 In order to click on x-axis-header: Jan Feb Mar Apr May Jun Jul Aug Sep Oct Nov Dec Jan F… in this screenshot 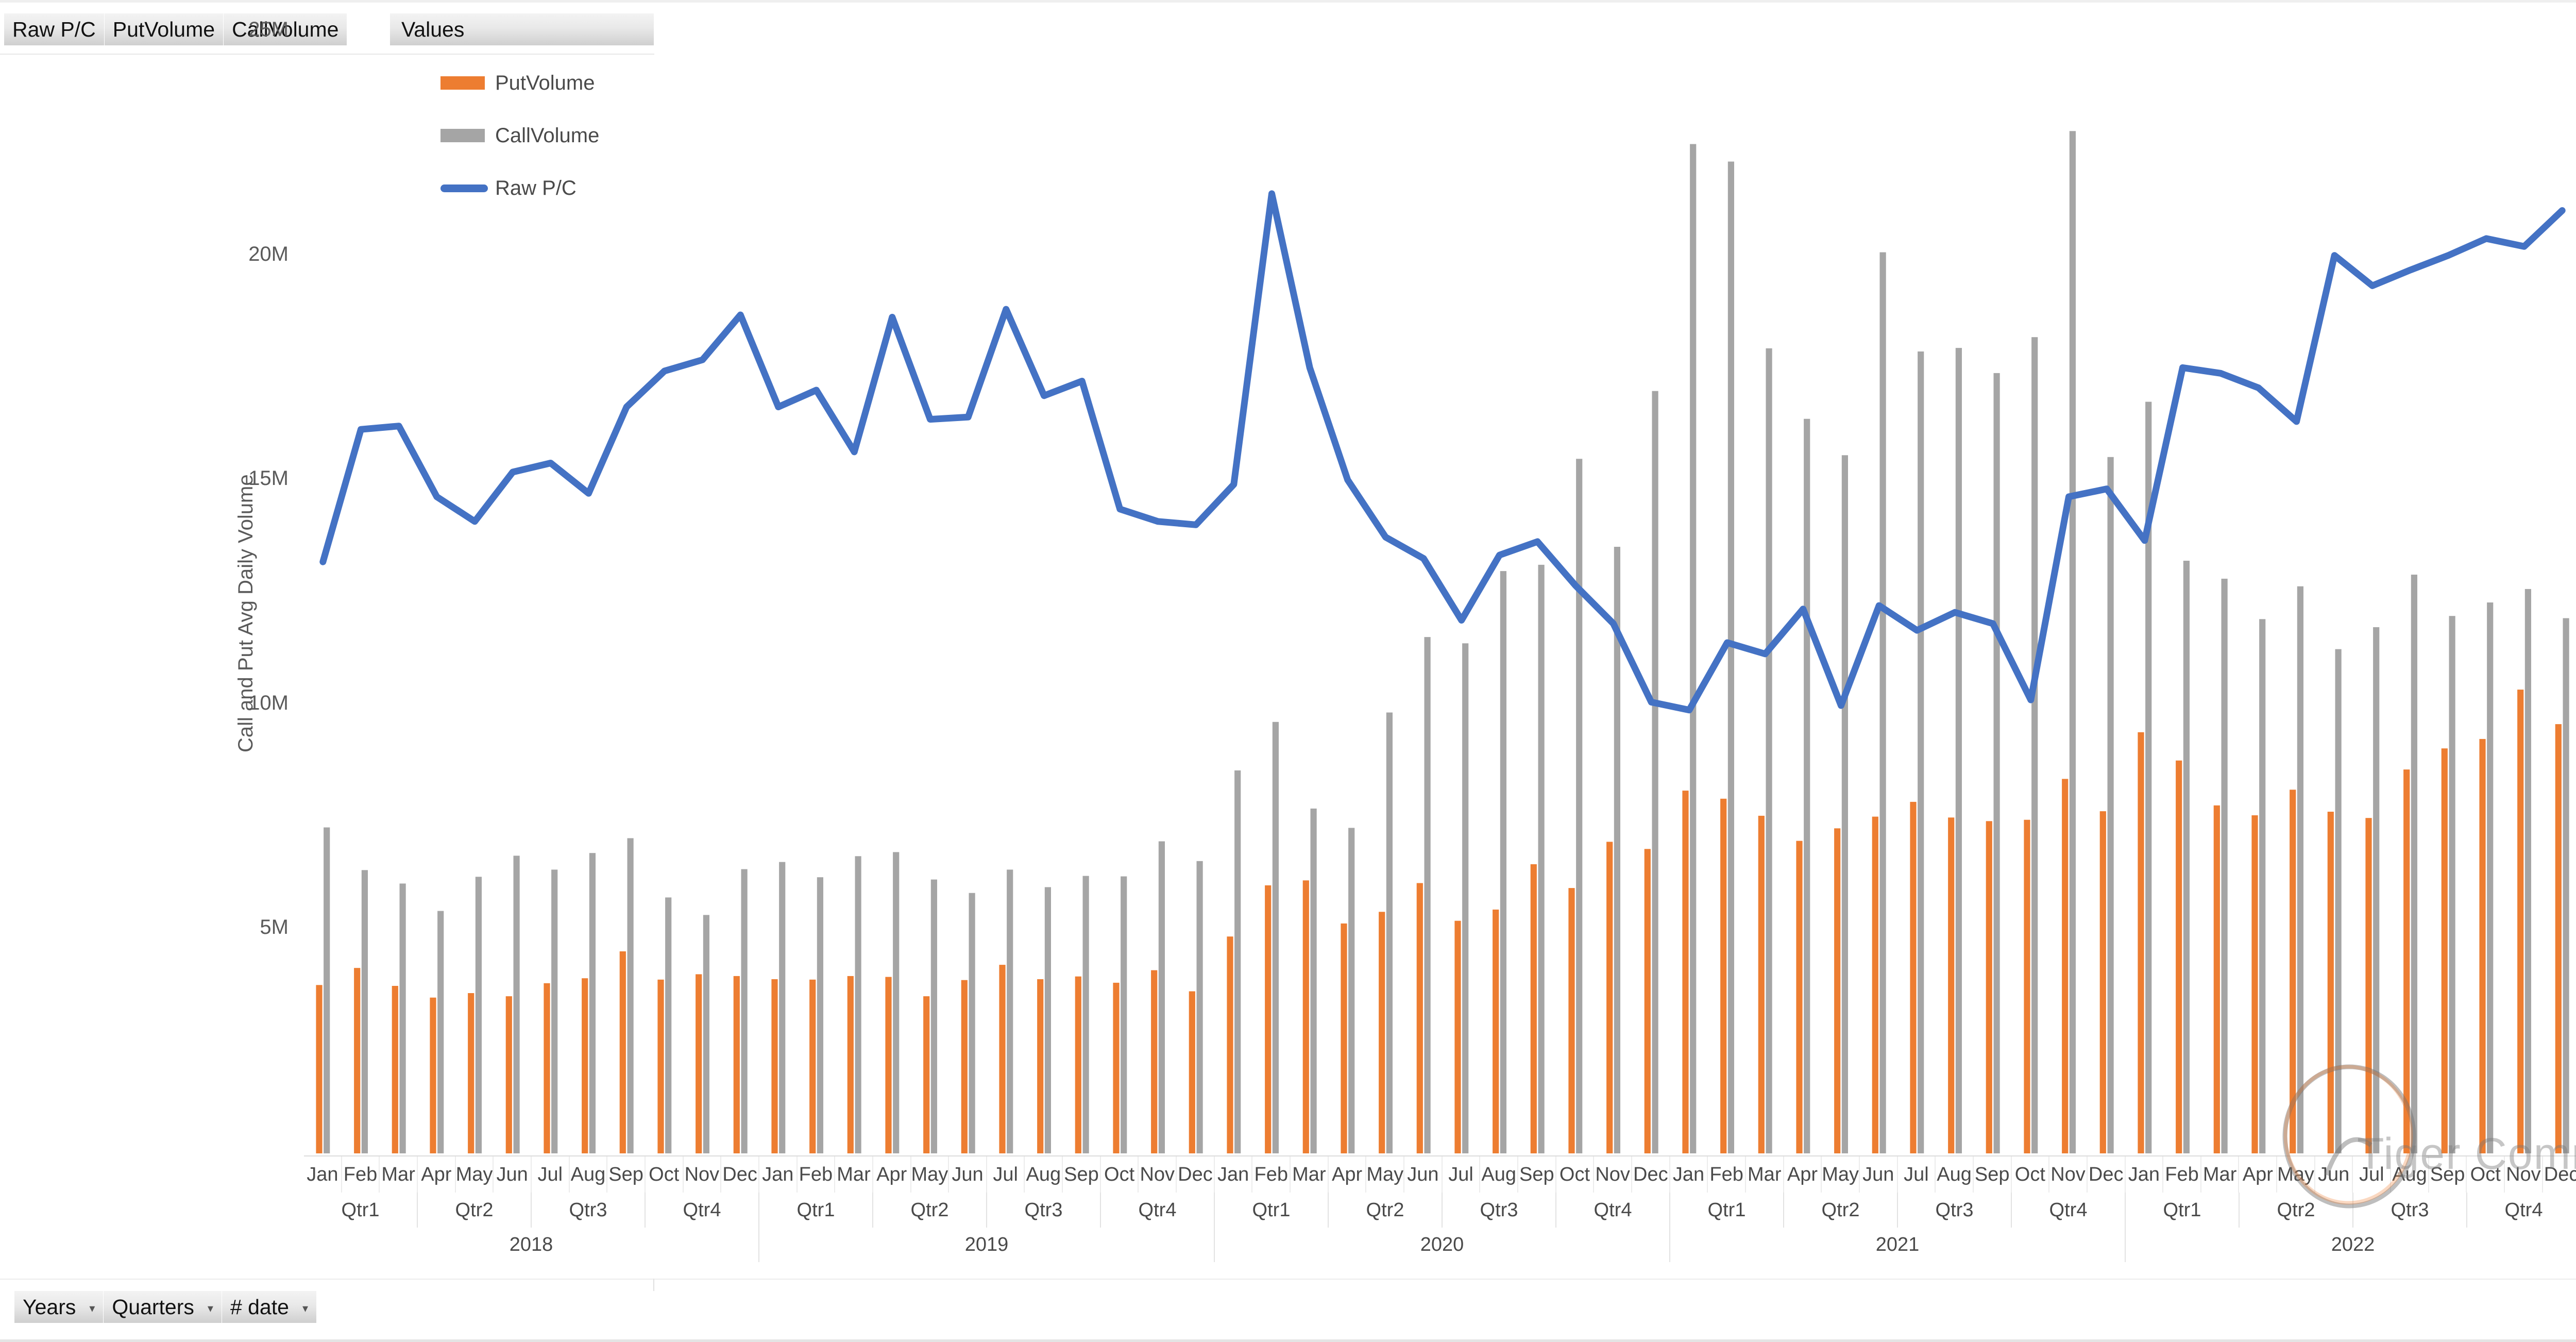, I will do `click(1440, 1208)`.